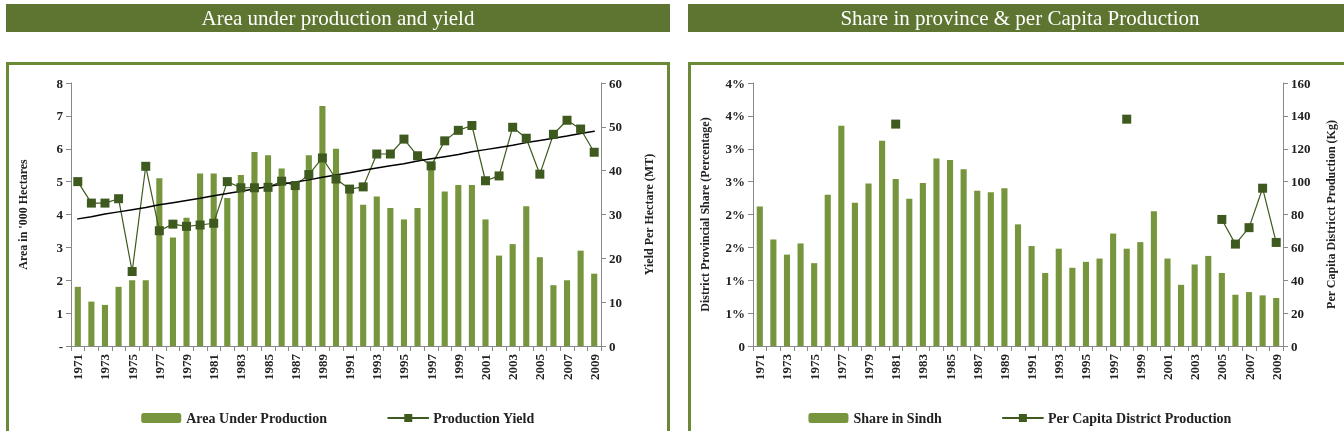 This screenshot has width=1344, height=431. I want to click on legend-label: Area Under Production, so click(257, 418).